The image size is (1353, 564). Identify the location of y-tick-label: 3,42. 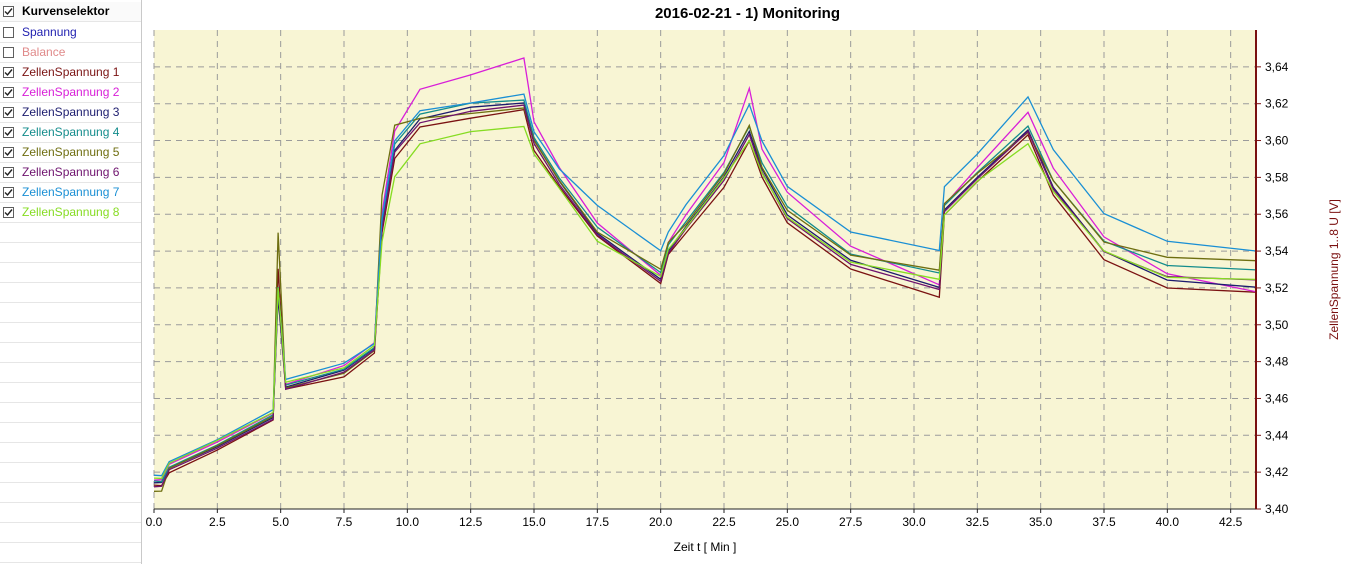
(1277, 472).